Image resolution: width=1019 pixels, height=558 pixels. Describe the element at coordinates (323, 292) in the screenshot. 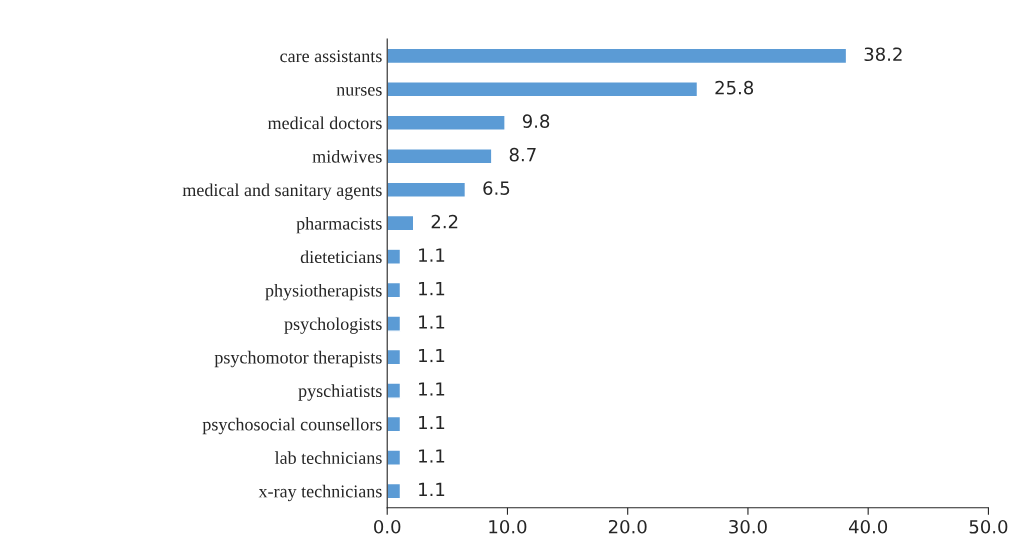

I see `y-tick-label: physiotherapists` at that location.